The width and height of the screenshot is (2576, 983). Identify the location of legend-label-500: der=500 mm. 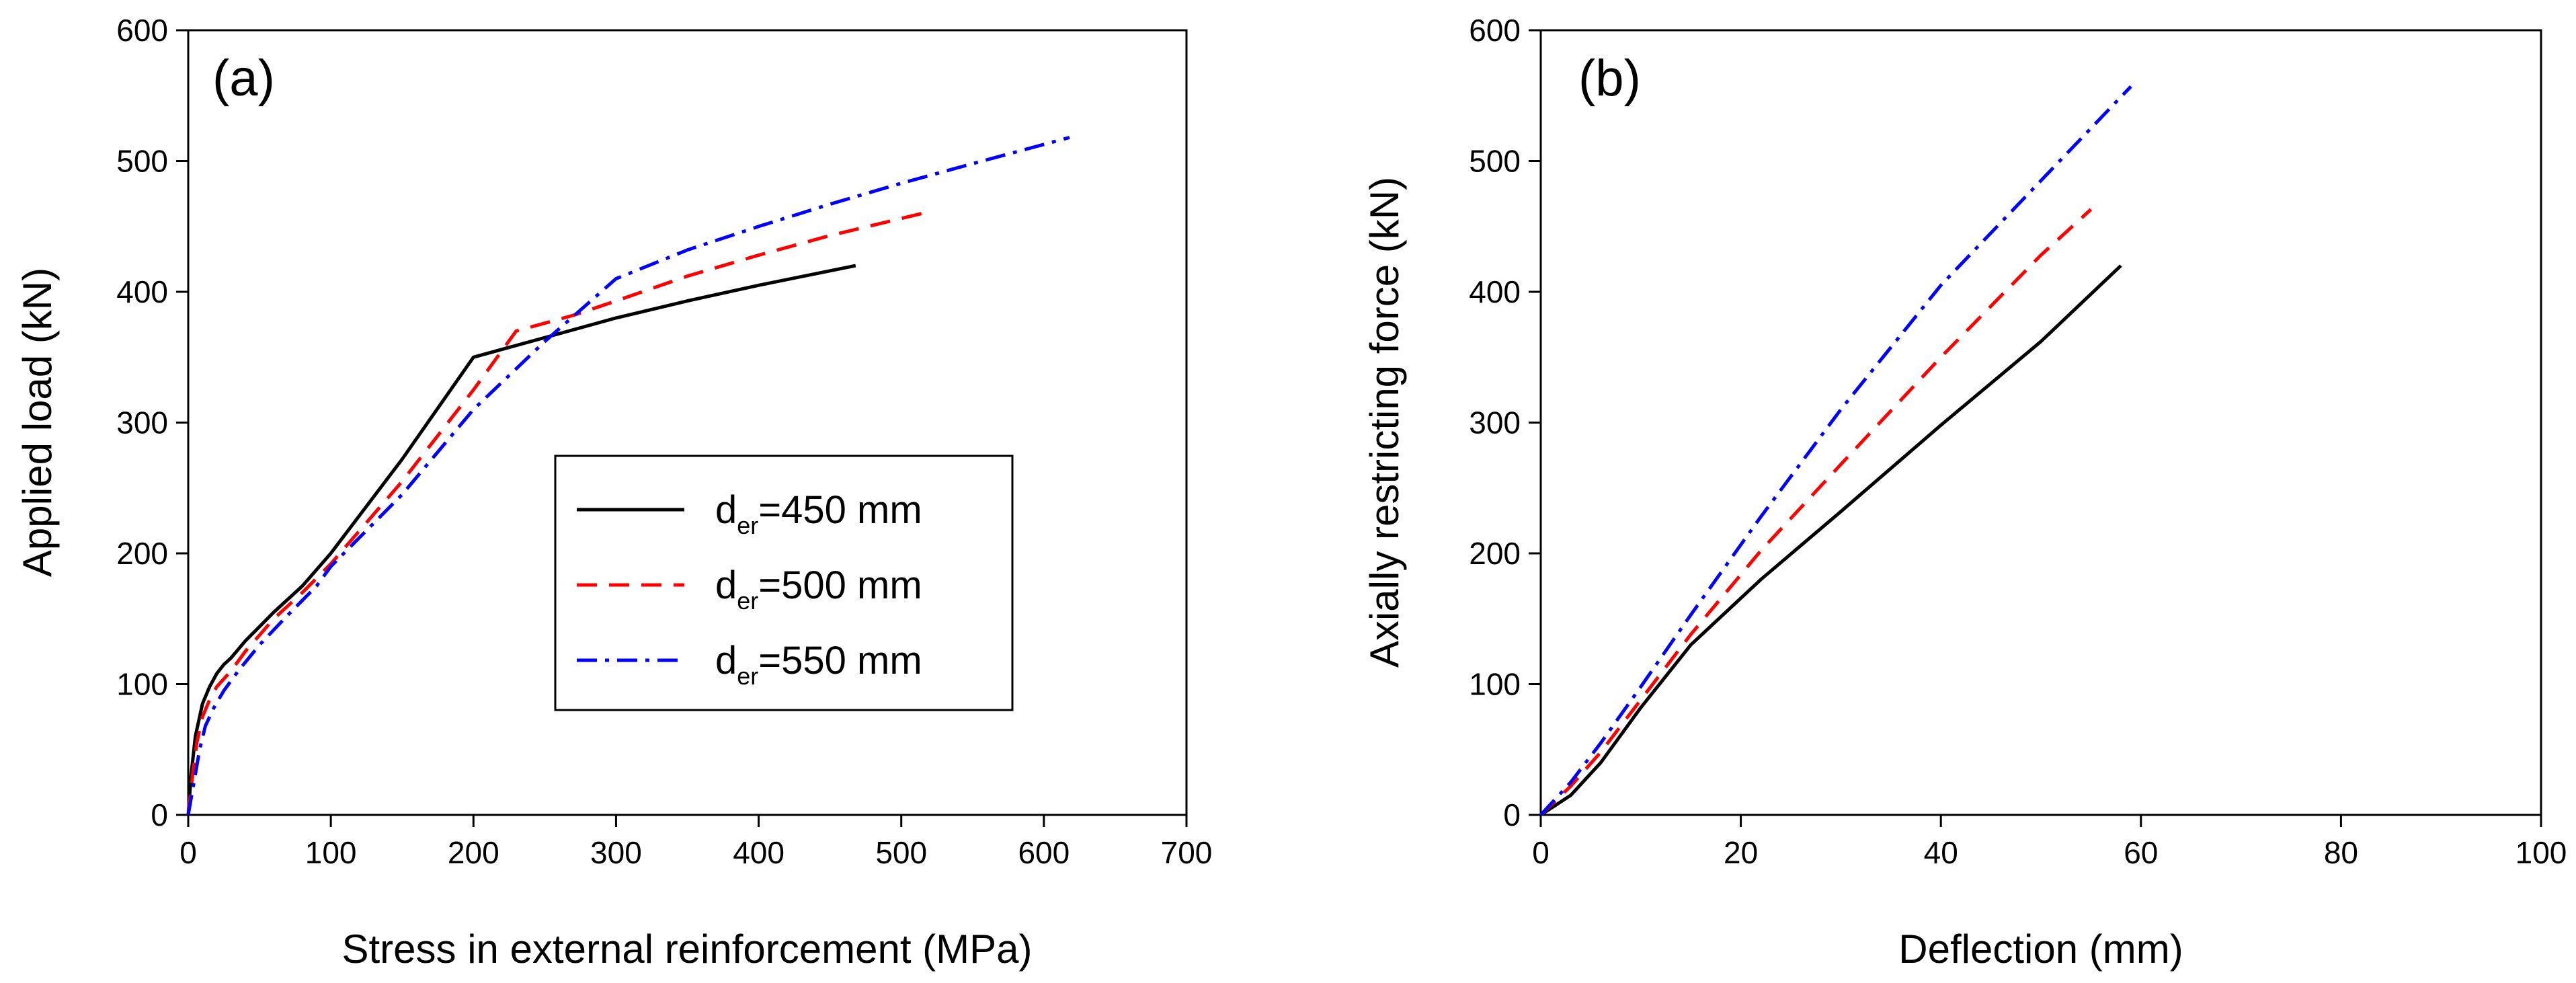
(818, 589).